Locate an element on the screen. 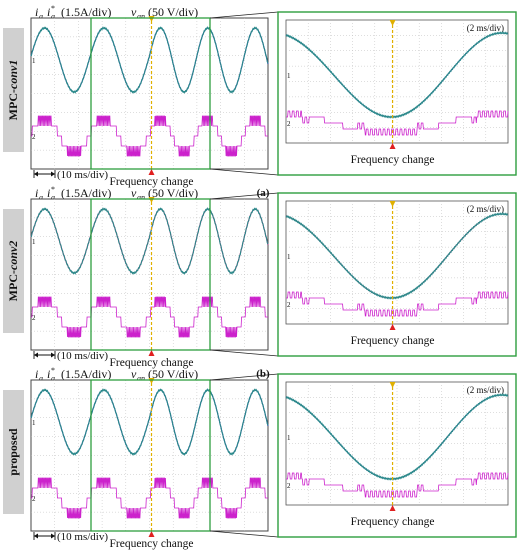 This screenshot has width=527, height=550. zoom-connector-bottom is located at coordinates (244, 353).